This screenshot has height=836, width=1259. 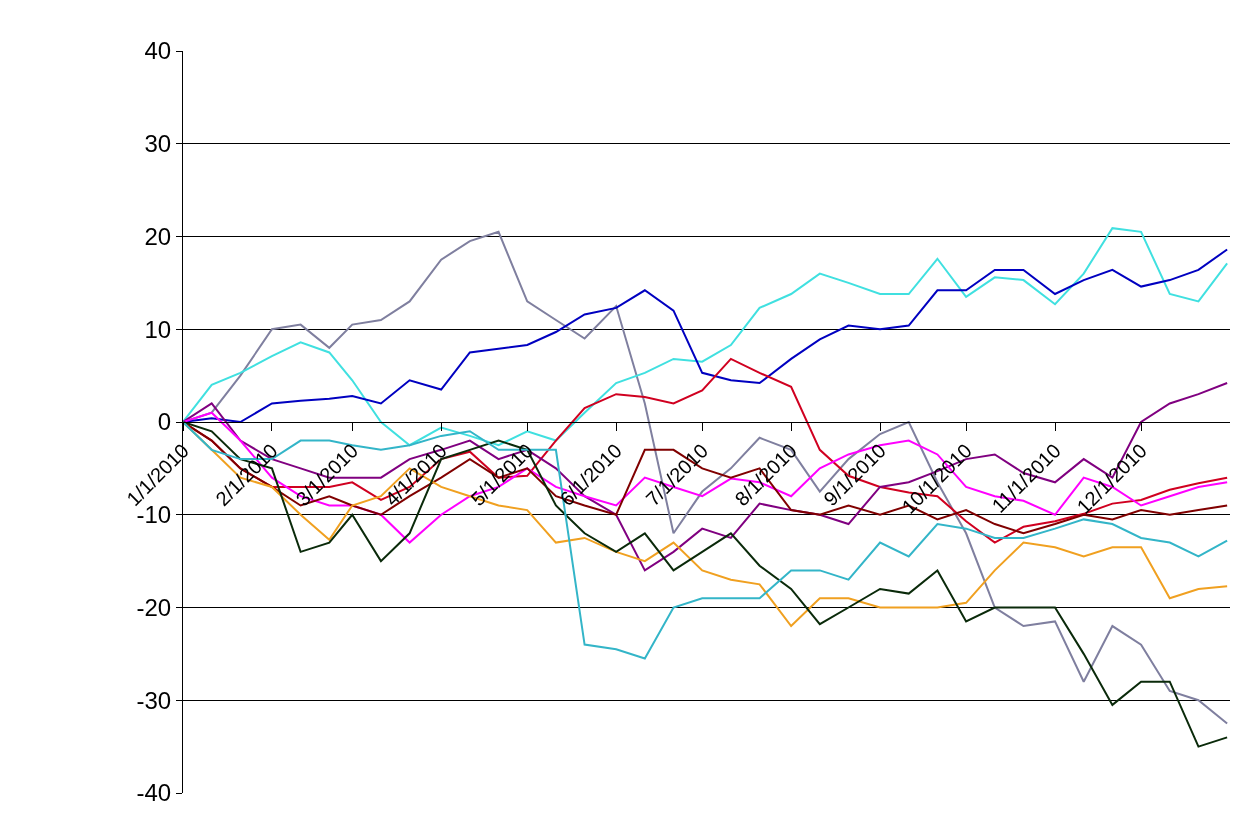 What do you see at coordinates (158, 236) in the screenshot?
I see `y-tick-label: 20` at bounding box center [158, 236].